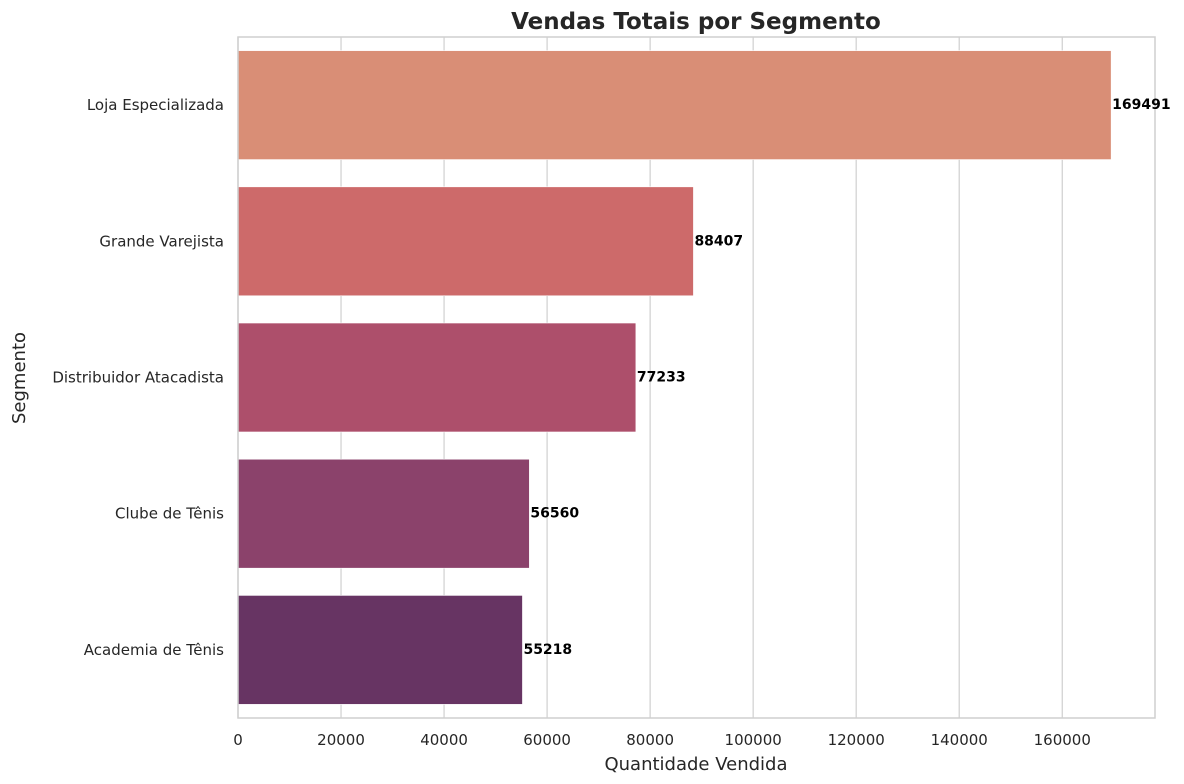 This screenshot has height=784, width=1184. I want to click on x-tick-label: 20000, so click(341, 740).